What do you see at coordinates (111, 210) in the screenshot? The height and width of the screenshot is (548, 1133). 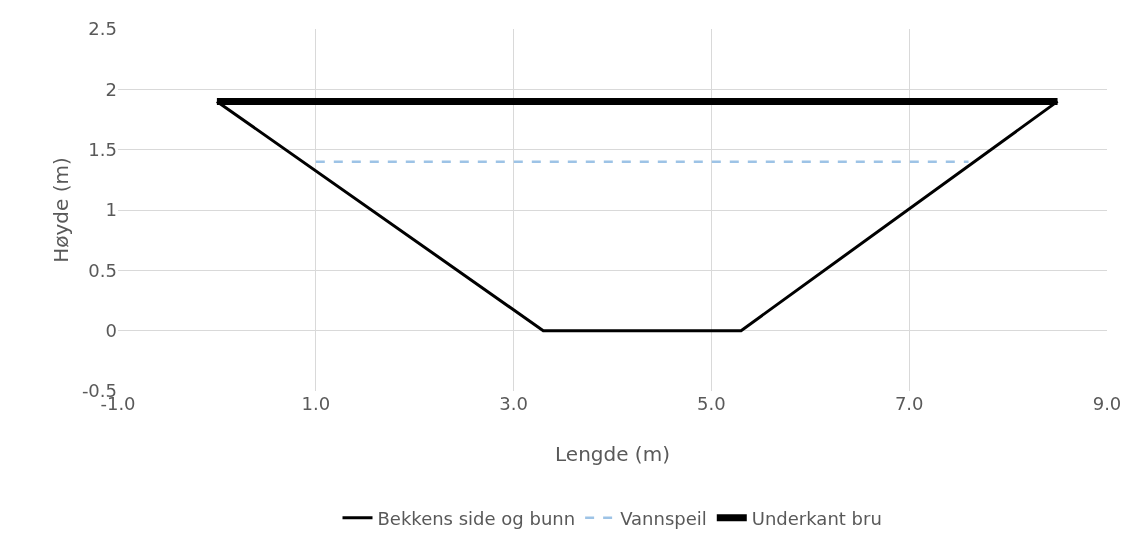 I see `y-tick-label: 1` at bounding box center [111, 210].